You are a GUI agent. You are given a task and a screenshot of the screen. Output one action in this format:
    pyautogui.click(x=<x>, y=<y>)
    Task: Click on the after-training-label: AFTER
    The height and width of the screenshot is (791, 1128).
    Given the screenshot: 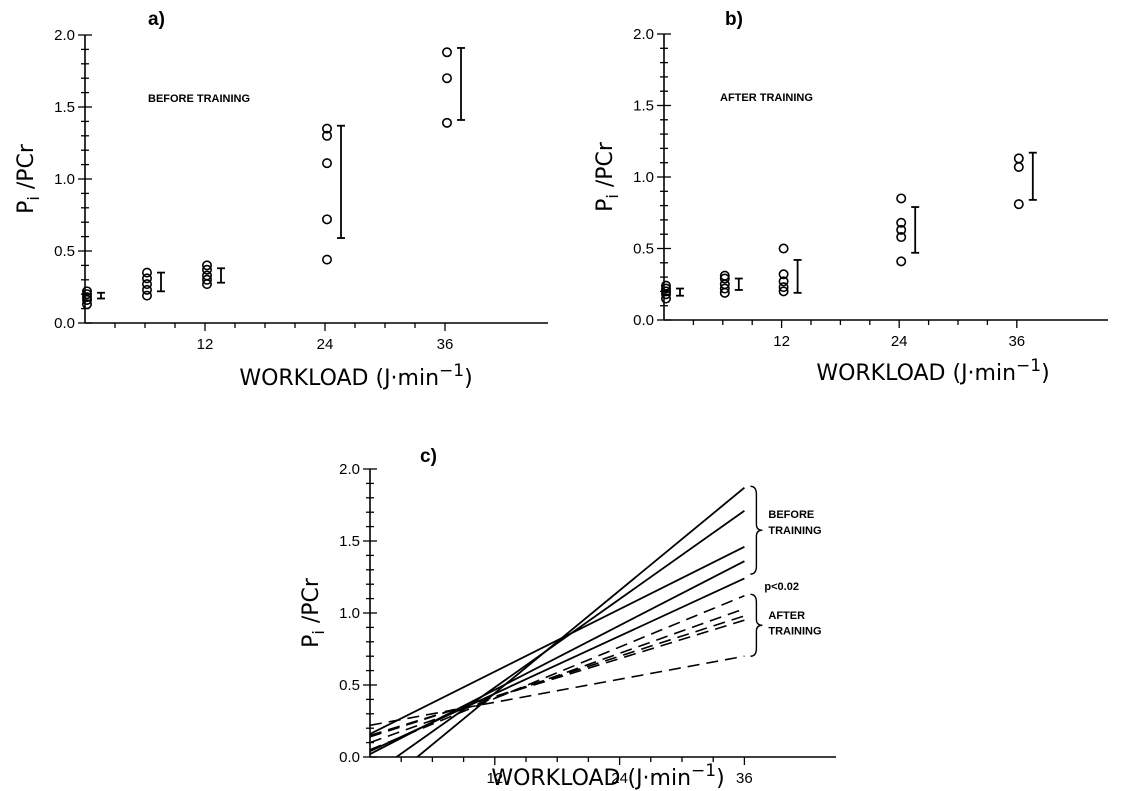 What is the action you would take?
    pyautogui.click(x=786, y=616)
    